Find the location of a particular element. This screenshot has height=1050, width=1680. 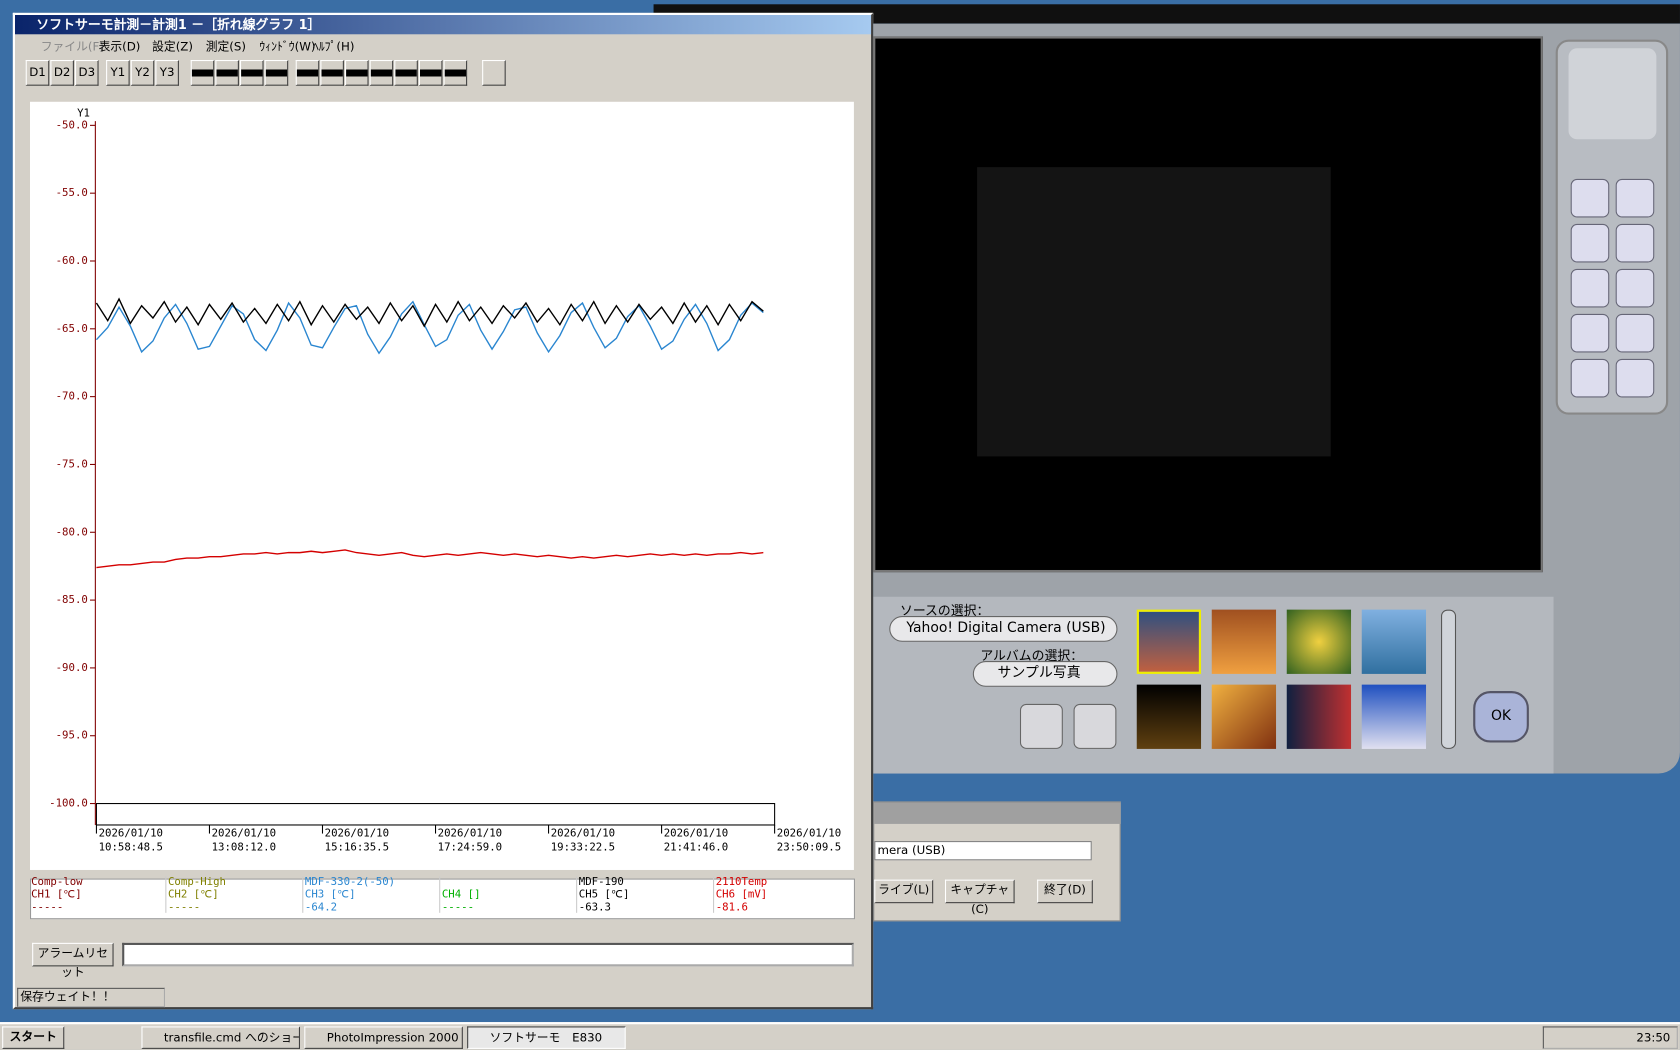

y-tick-label: -60.0 is located at coordinates (72, 260).